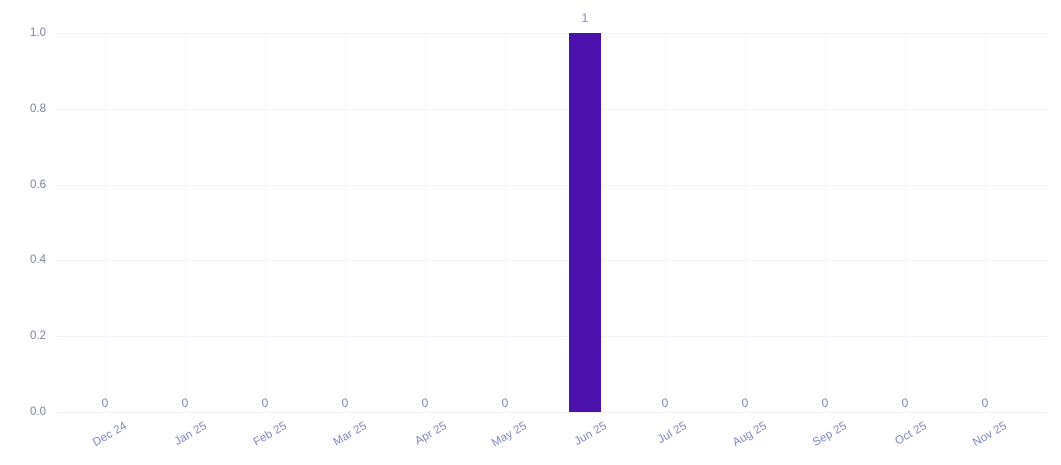 This screenshot has width=1061, height=465. I want to click on value-label-jul-25: 0, so click(665, 403).